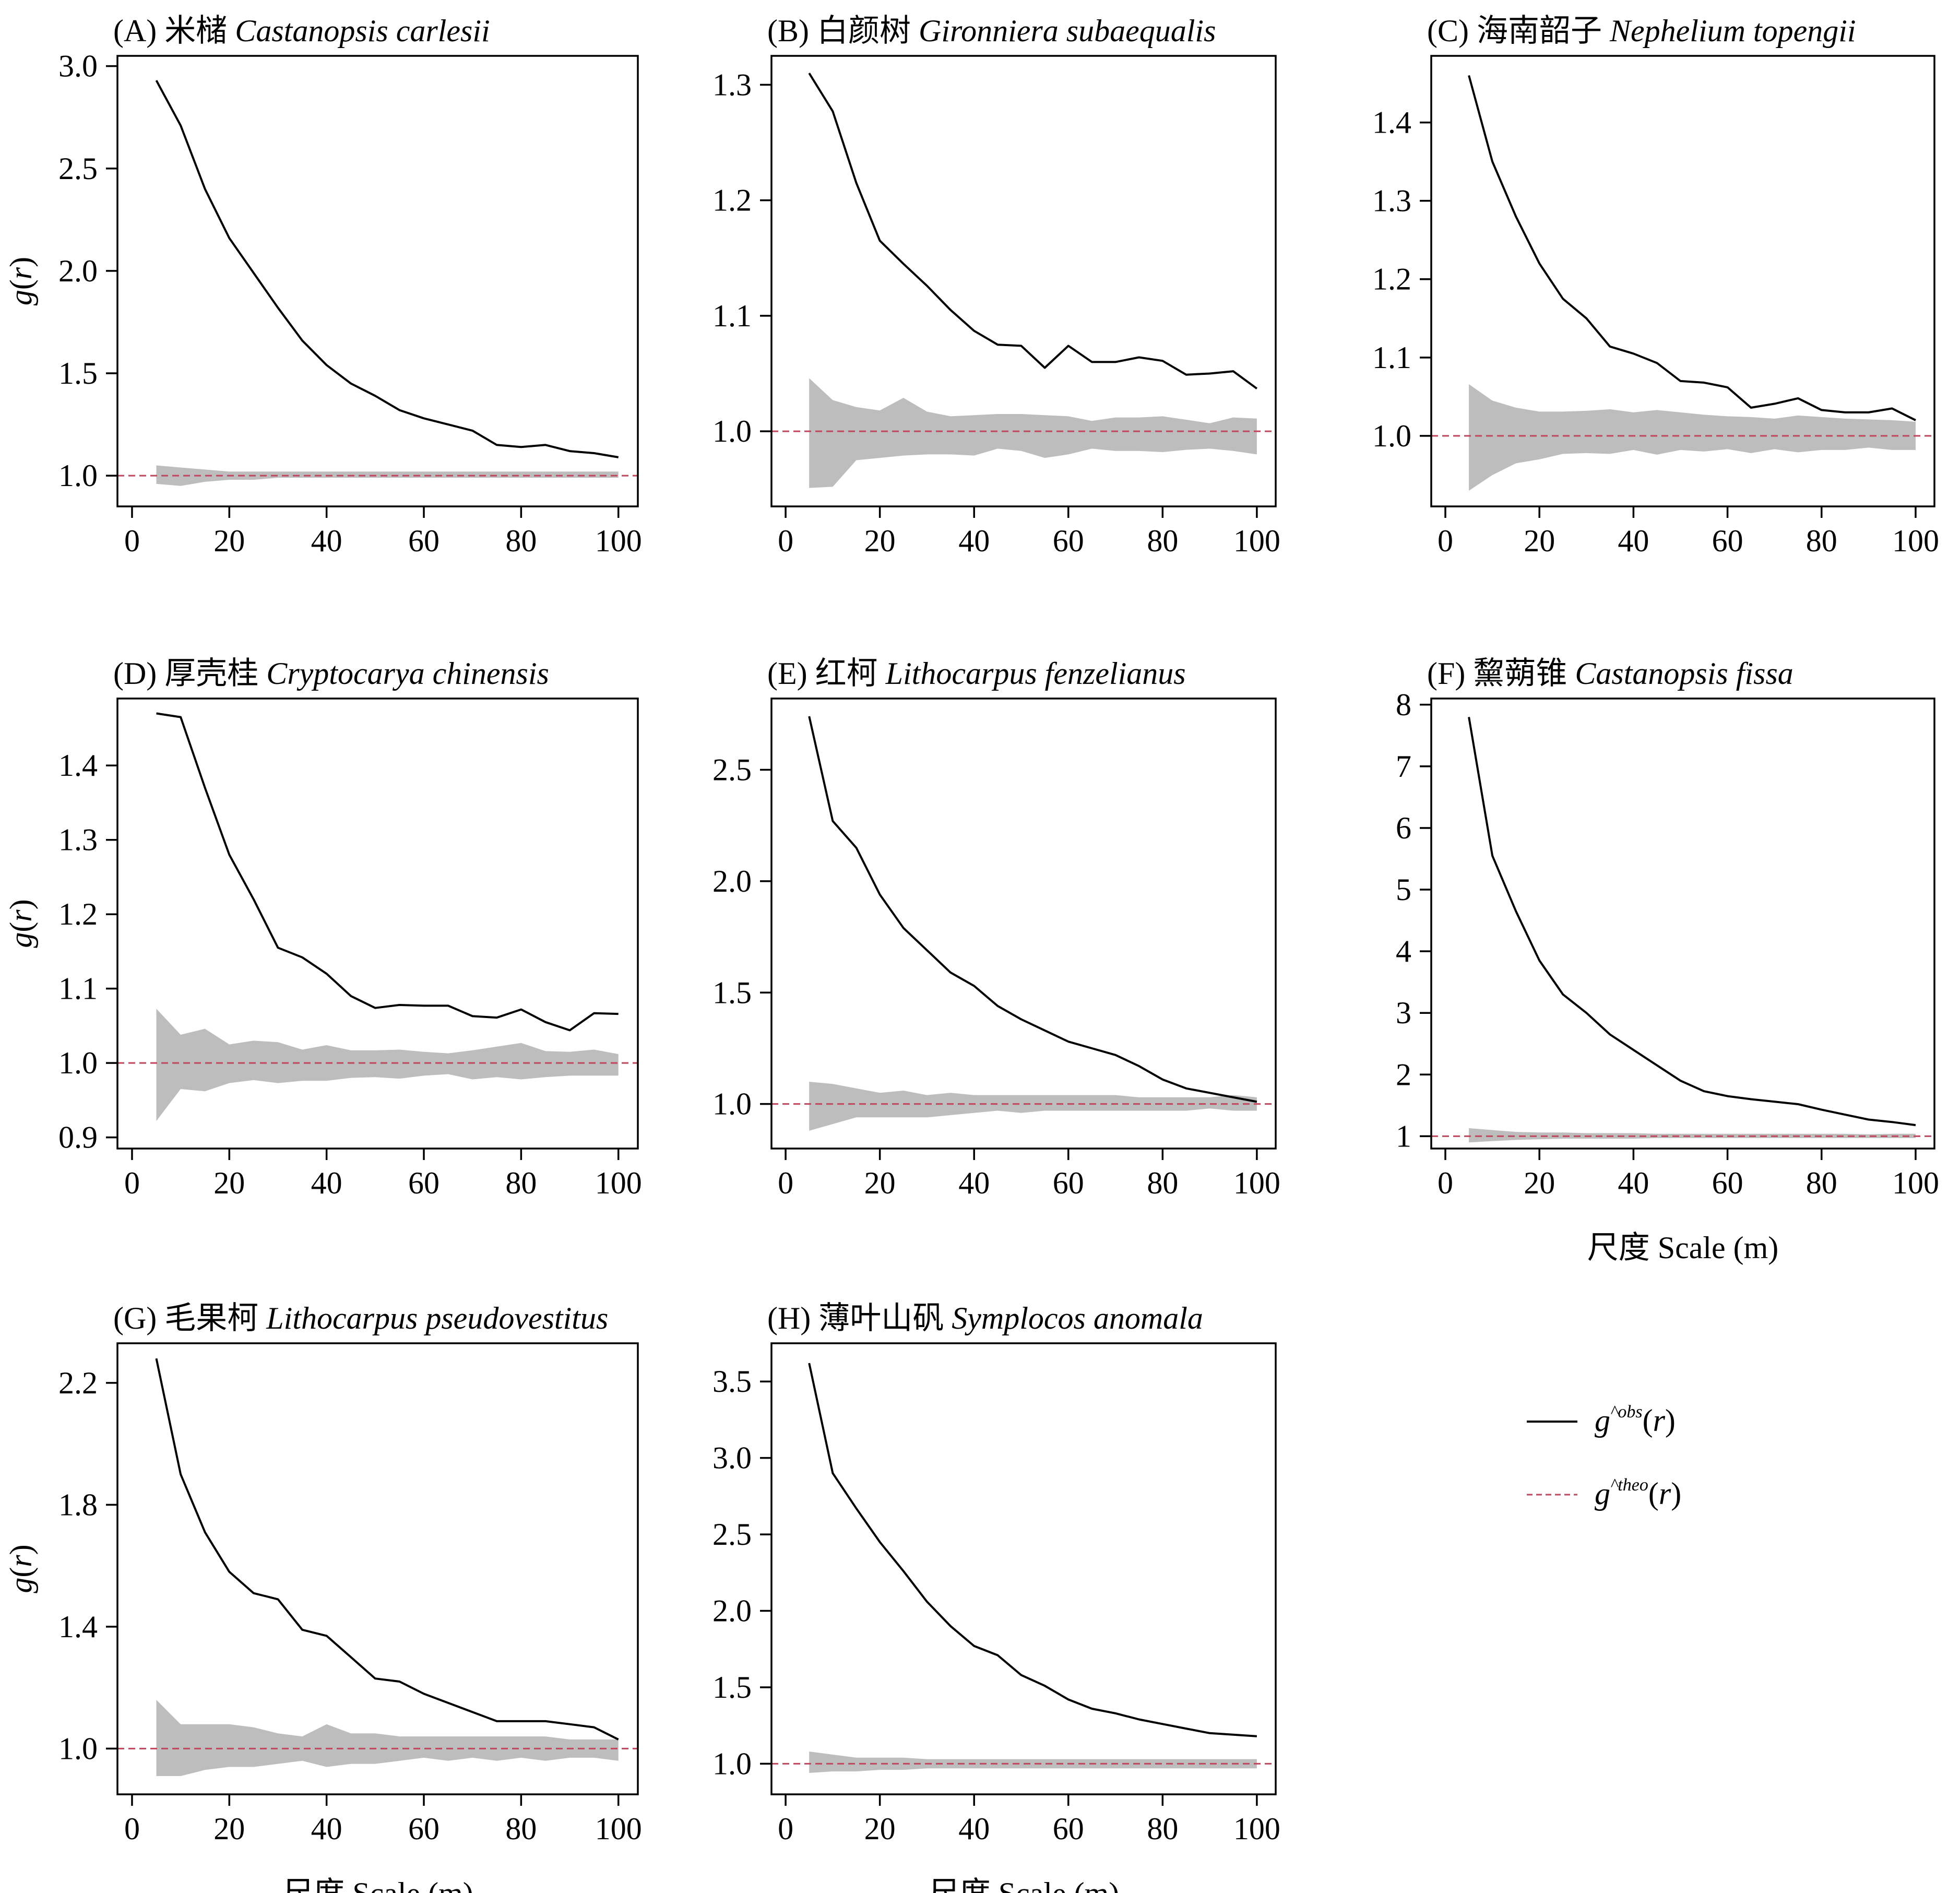 The image size is (1960, 1893). Describe the element at coordinates (78, 169) in the screenshot. I see `y-tick-label: 2.5` at that location.